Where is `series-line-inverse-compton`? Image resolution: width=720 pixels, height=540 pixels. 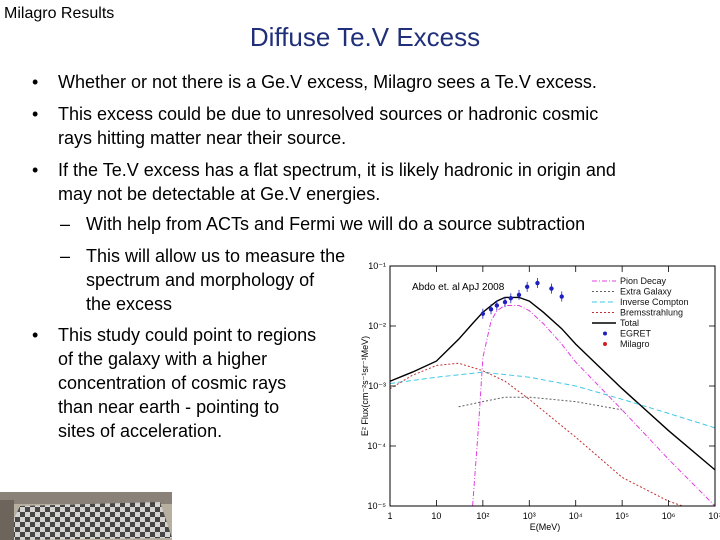 series-line-inverse-compton is located at coordinates (552, 400).